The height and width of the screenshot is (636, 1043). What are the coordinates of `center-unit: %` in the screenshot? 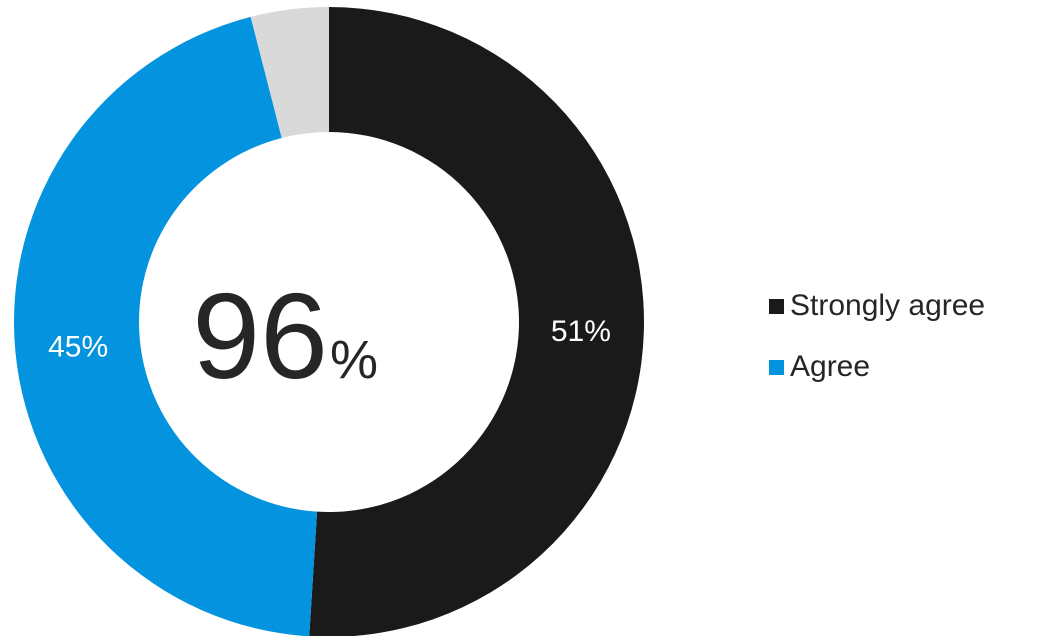 It's located at (354, 360).